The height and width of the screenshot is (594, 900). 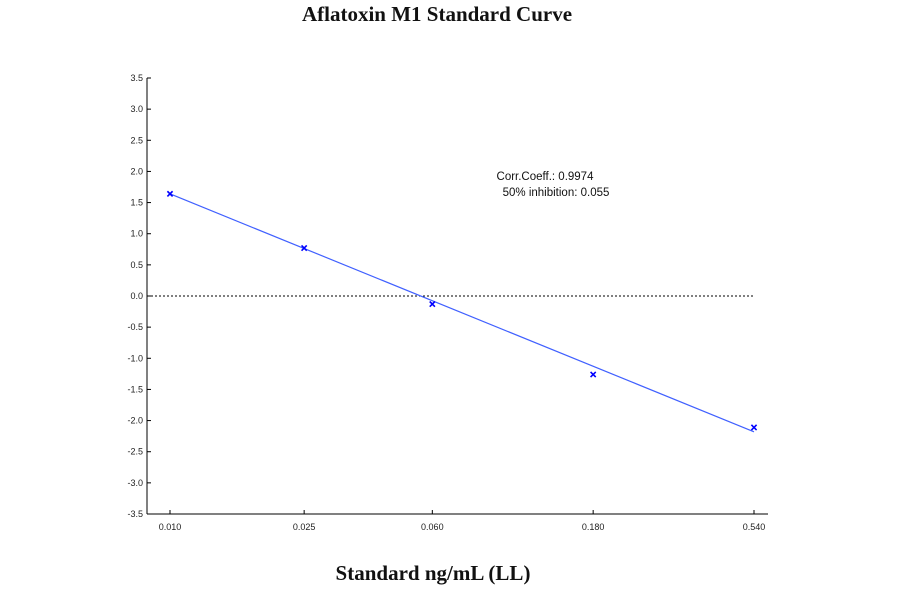 I want to click on y-tick-label: -3.5, so click(x=135, y=514).